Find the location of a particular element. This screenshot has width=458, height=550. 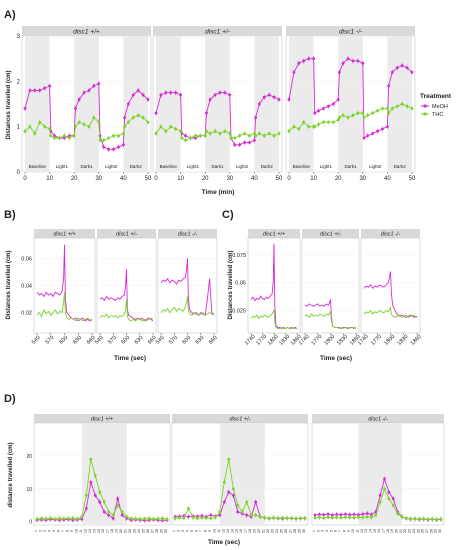

facet-b-1: disc1 +/- 540 570 600 630 660 is located at coordinates (126, 287).